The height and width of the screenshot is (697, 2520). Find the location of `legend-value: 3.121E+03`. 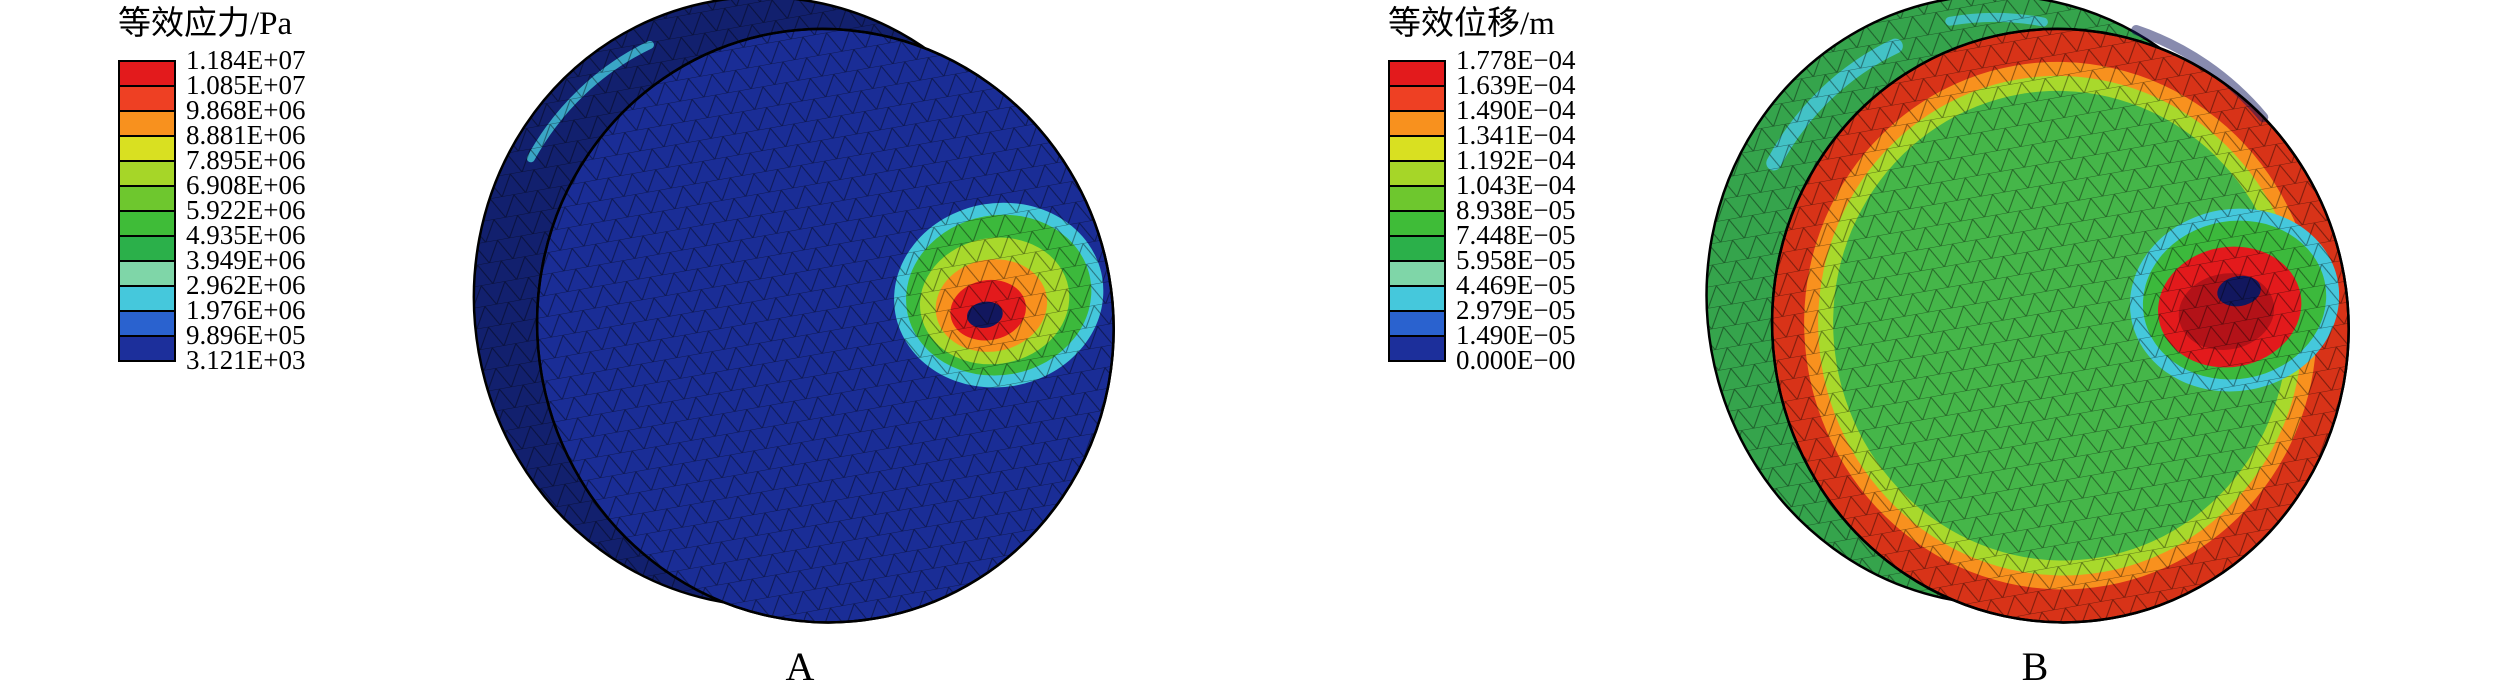

legend-value: 3.121E+03 is located at coordinates (246, 360).